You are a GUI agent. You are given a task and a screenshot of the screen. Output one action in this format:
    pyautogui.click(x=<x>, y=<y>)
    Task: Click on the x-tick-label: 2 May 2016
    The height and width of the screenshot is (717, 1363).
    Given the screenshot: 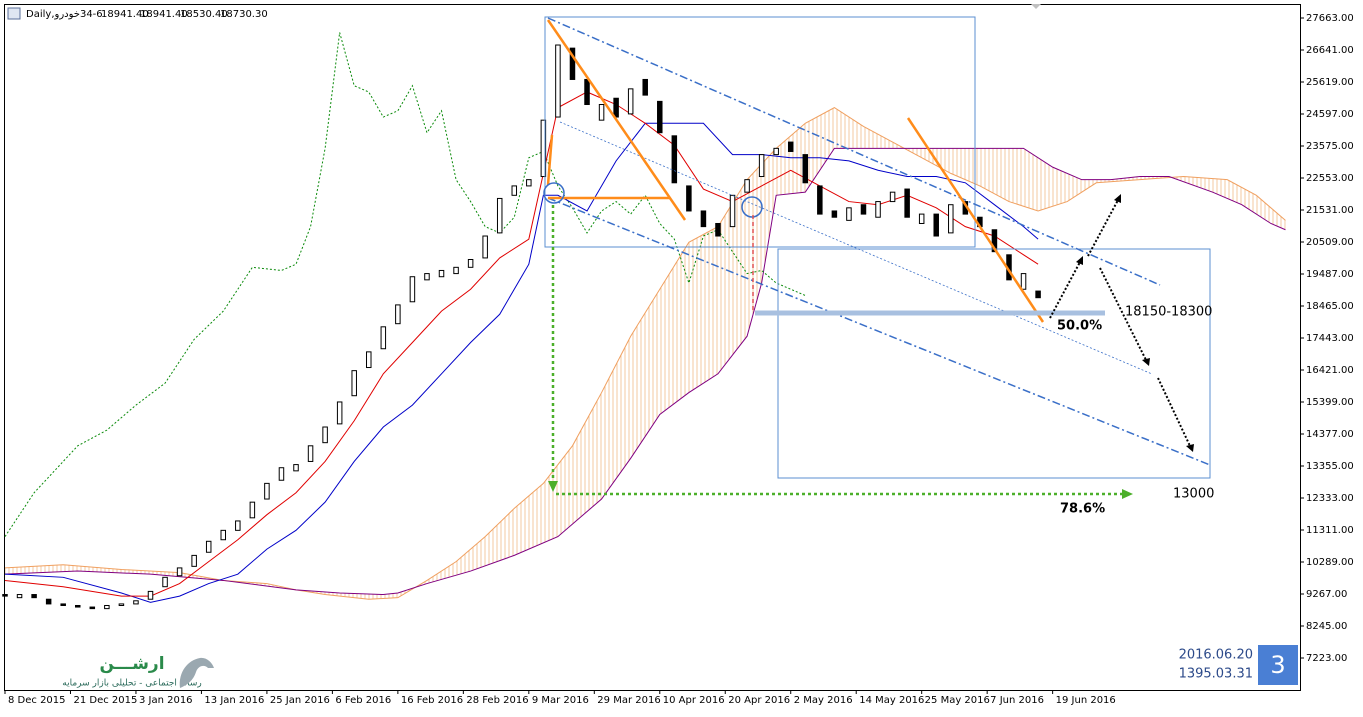 What is the action you would take?
    pyautogui.click(x=823, y=700)
    